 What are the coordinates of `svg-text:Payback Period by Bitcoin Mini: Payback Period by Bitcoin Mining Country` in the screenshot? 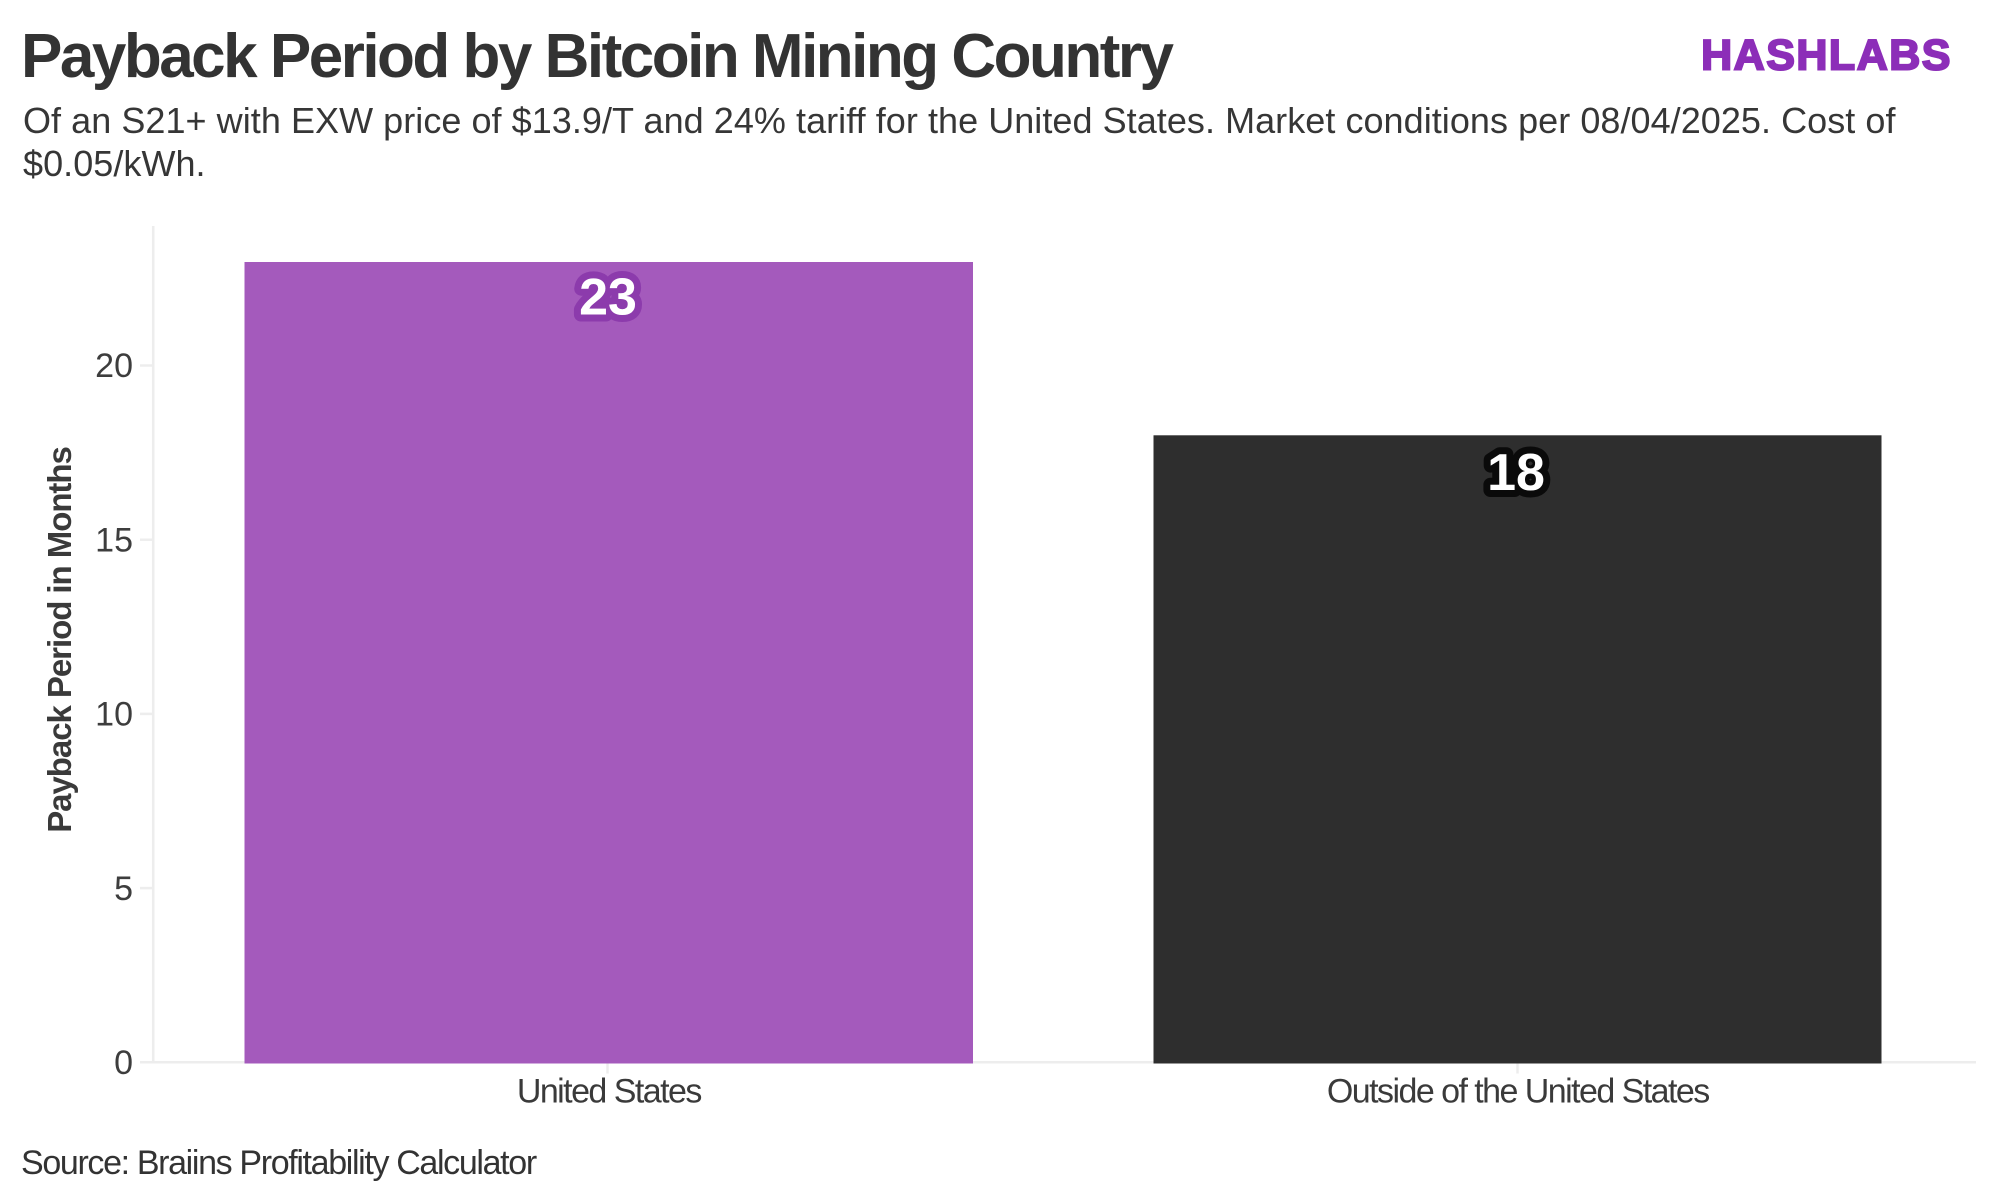 It's located at (598, 56).